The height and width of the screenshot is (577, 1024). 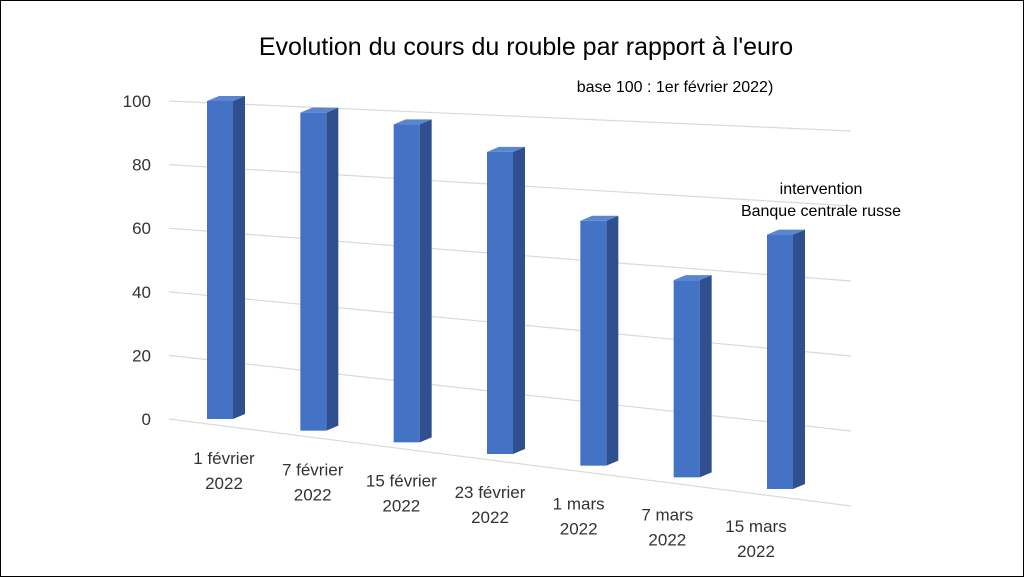 What do you see at coordinates (755, 526) in the screenshot?
I see `x-tick-label-line: 15 mars` at bounding box center [755, 526].